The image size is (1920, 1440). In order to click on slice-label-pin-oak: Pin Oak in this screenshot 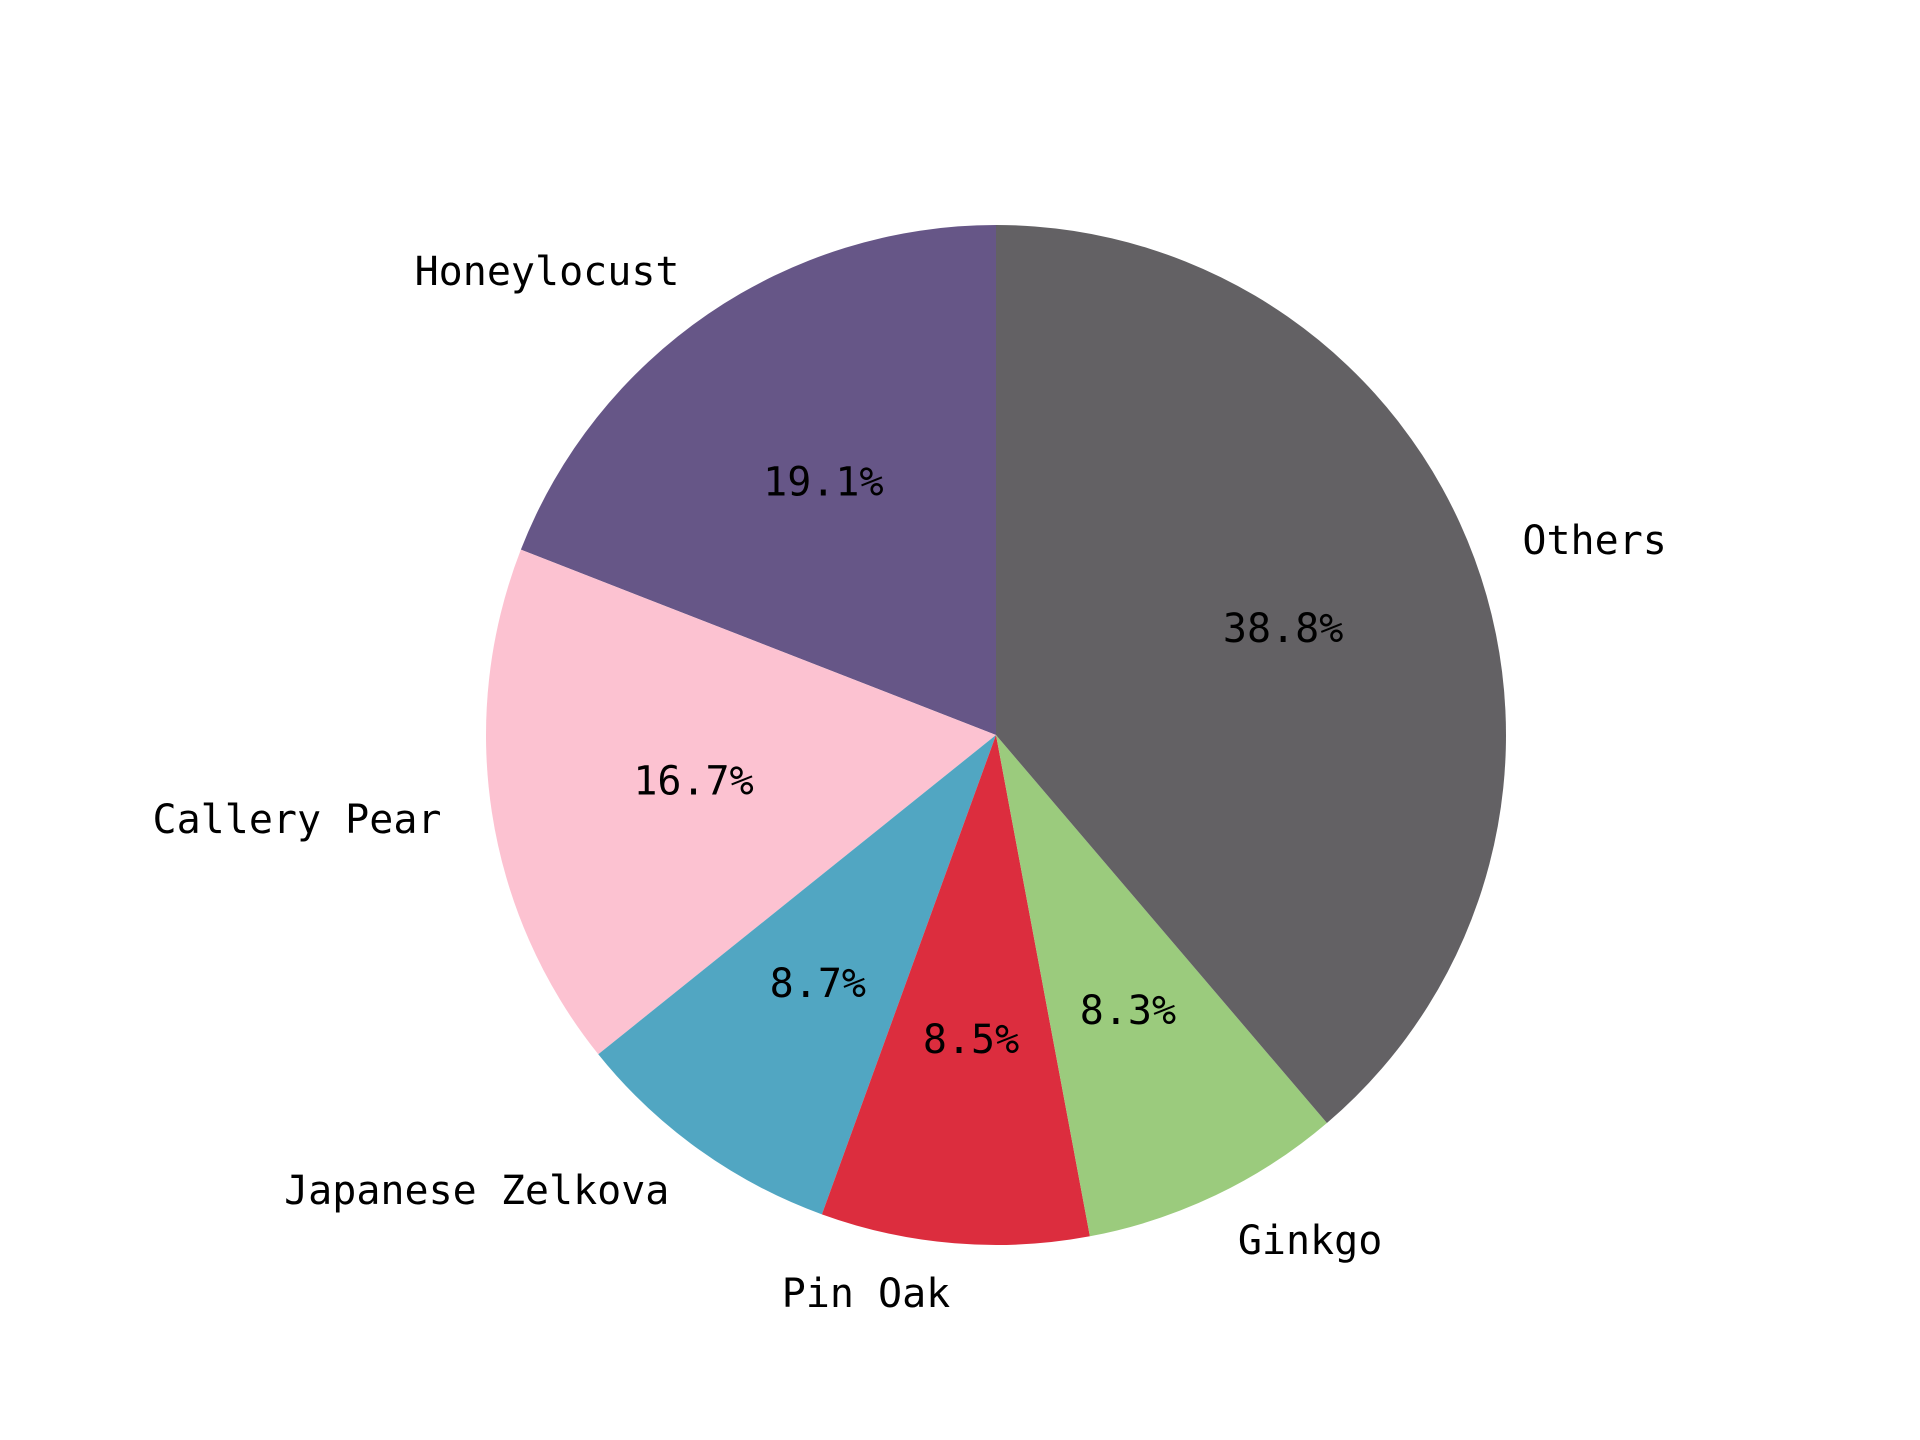, I will do `click(866, 1294)`.